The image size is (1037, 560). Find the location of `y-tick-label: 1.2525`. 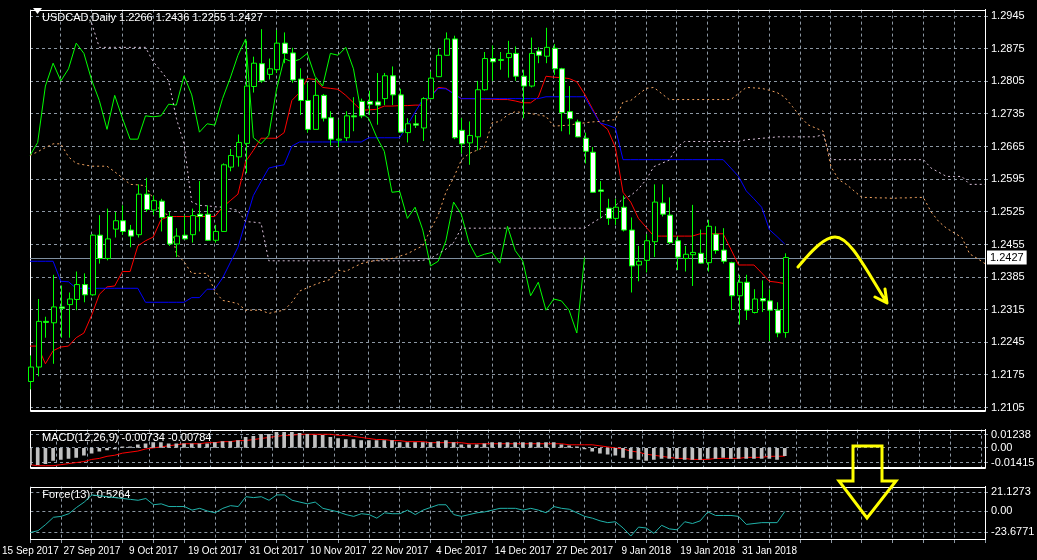

y-tick-label: 1.2525 is located at coordinates (1008, 210).